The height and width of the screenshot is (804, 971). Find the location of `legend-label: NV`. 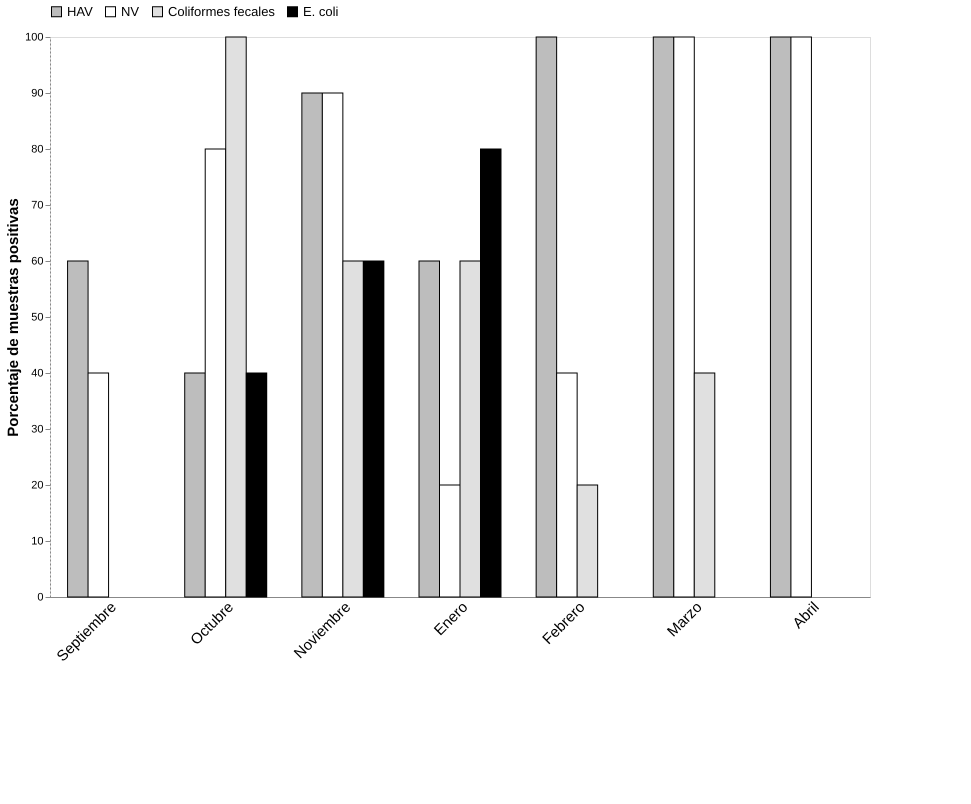

legend-label: NV is located at coordinates (130, 11).